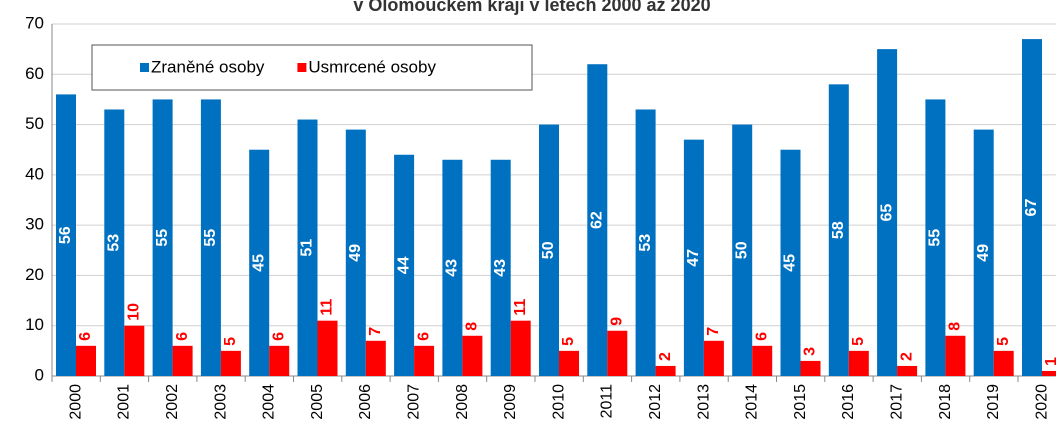 This screenshot has width=1056, height=435. What do you see at coordinates (34, 22) in the screenshot?
I see `y-tick-label: 70` at bounding box center [34, 22].